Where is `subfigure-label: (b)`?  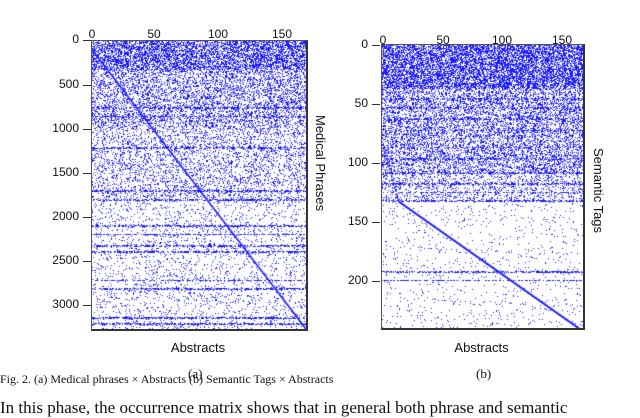 subfigure-label: (b) is located at coordinates (484, 373).